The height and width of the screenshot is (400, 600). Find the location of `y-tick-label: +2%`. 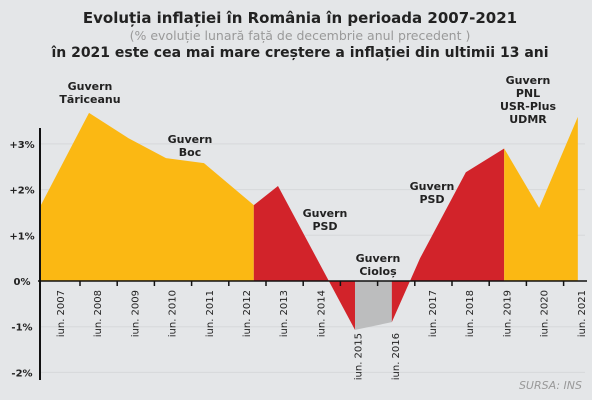

y-tick-label: +2% is located at coordinates (21, 191).